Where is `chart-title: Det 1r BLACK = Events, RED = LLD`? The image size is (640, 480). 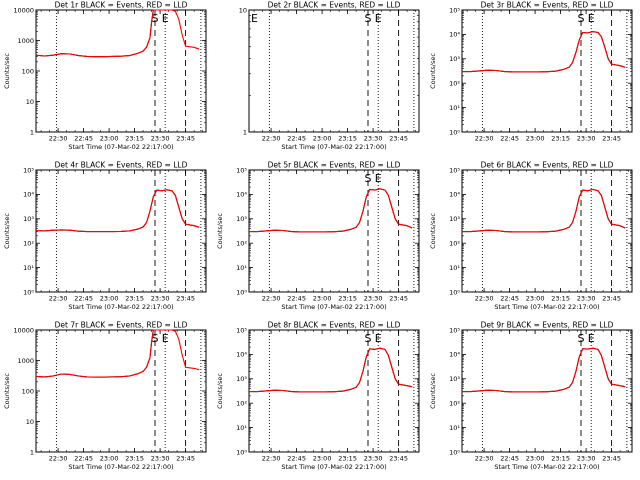
chart-title: Det 1r BLACK = Events, RED = LLD is located at coordinates (121, 5).